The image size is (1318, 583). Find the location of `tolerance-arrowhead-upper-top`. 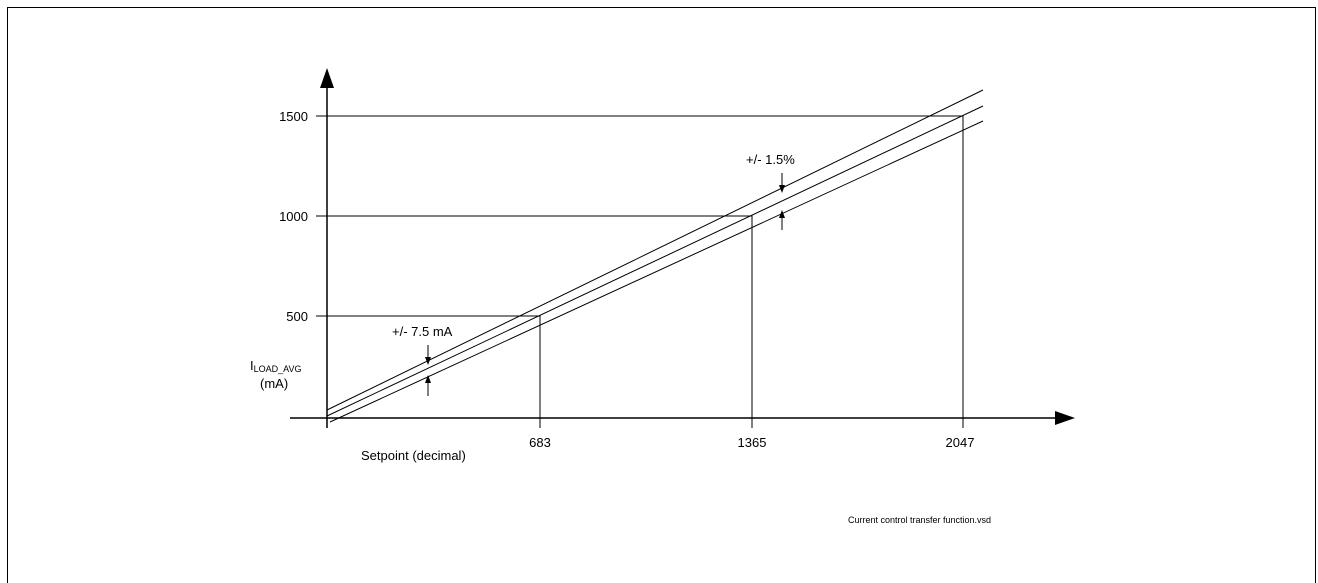

tolerance-arrowhead-upper-top is located at coordinates (782, 189).